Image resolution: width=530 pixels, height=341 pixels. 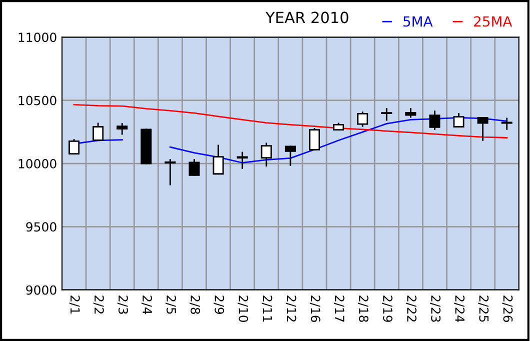 What do you see at coordinates (74, 305) in the screenshot?
I see `x-tick-label: 2/1` at bounding box center [74, 305].